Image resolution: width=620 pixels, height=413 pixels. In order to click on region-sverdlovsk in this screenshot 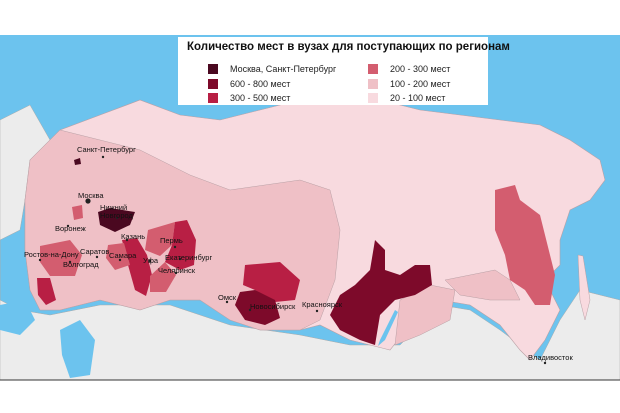, I will do `click(180, 245)`.